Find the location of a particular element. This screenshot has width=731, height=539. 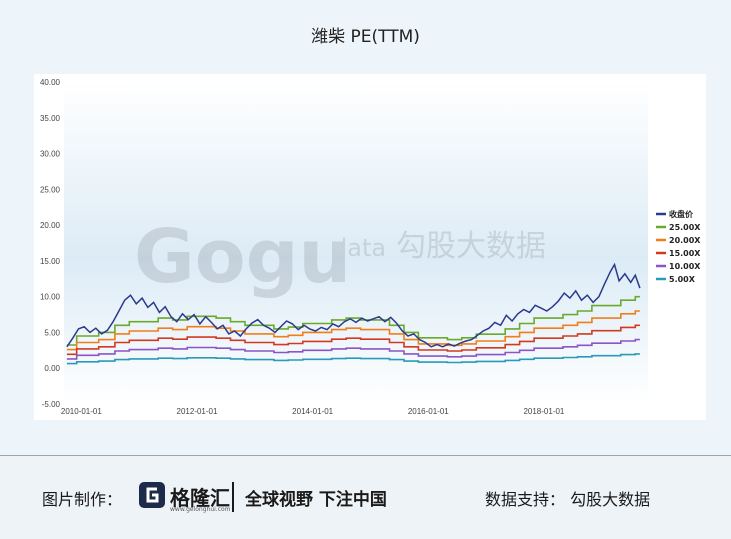

y-tick-label: 40.00 is located at coordinates (50, 82).